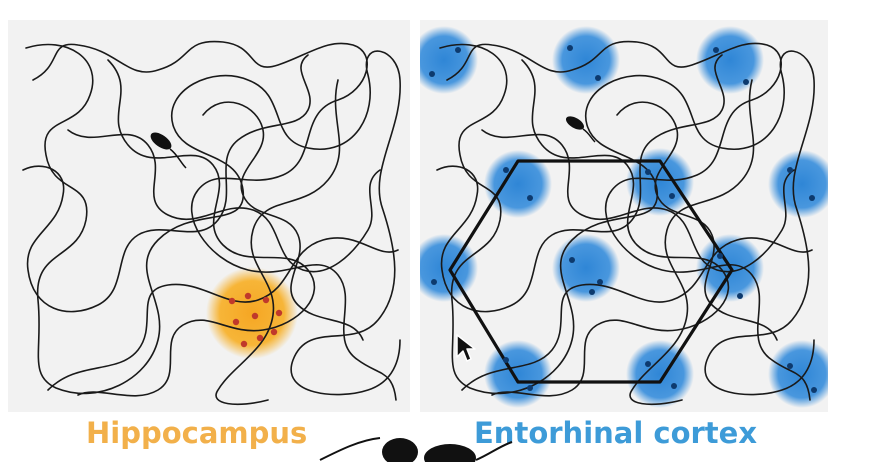 This screenshot has height=462, width=874. Describe the element at coordinates (197, 433) in the screenshot. I see `hippocampus-caption: Hippocampus` at that location.